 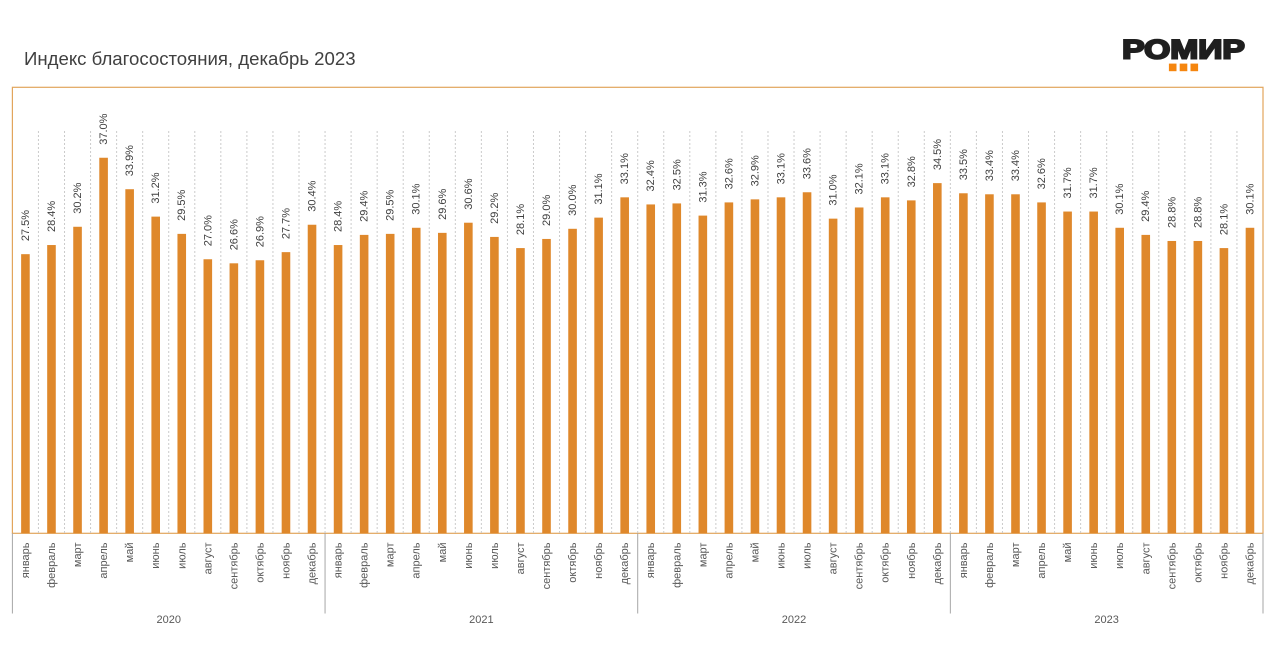 I want to click on svg-text: 32.8%, so click(x=912, y=171).